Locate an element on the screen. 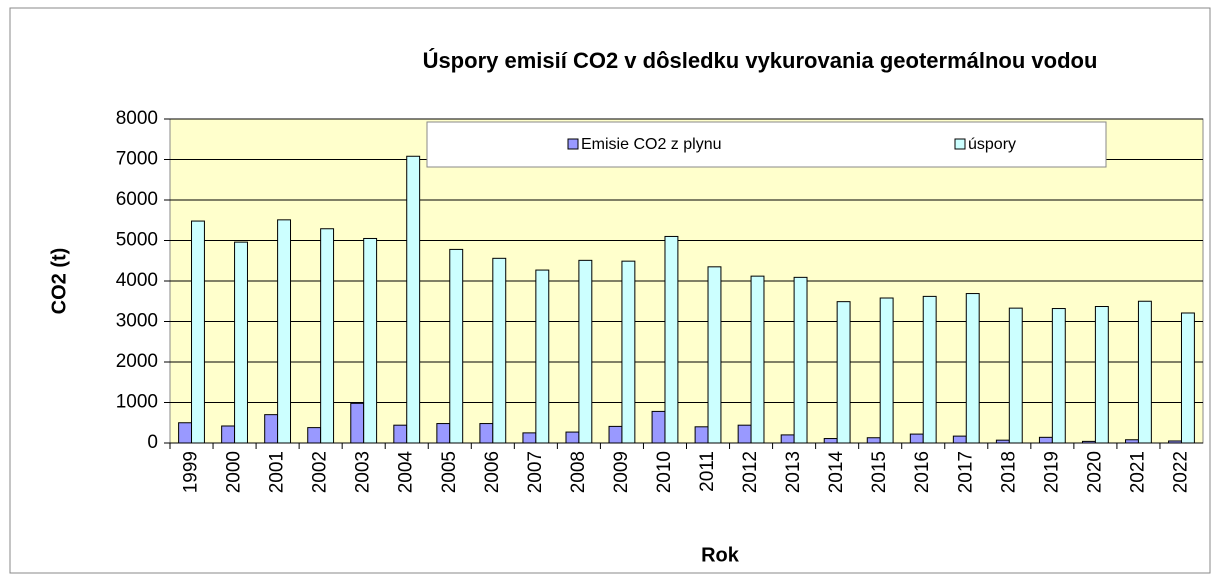 The width and height of the screenshot is (1215, 581). legend-label: úspory is located at coordinates (992, 144).